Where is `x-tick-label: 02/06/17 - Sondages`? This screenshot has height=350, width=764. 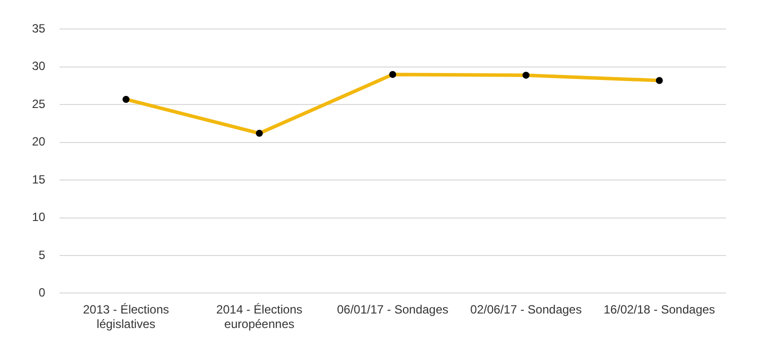 x-tick-label: 02/06/17 - Sondages is located at coordinates (526, 309).